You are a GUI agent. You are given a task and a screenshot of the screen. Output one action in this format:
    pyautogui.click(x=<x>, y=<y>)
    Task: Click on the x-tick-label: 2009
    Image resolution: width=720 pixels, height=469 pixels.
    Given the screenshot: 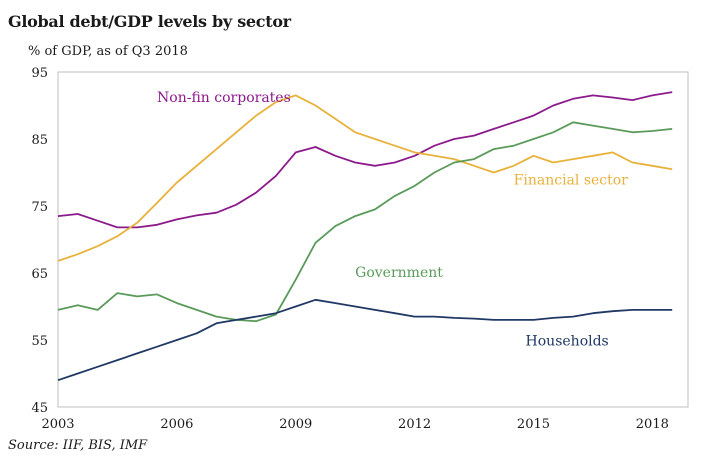 What is the action you would take?
    pyautogui.click(x=295, y=424)
    